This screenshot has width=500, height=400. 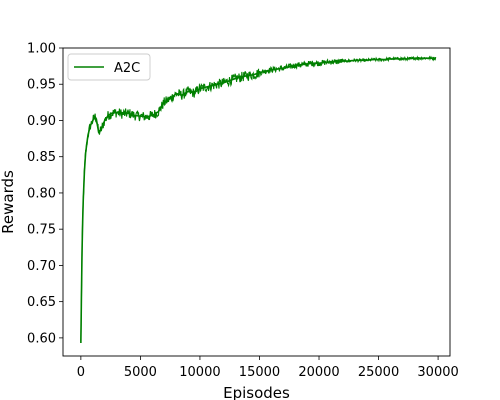 I want to click on x-axis-ticks: 0 5000 10000 15000 20000 25000 30000, so click(x=268, y=368).